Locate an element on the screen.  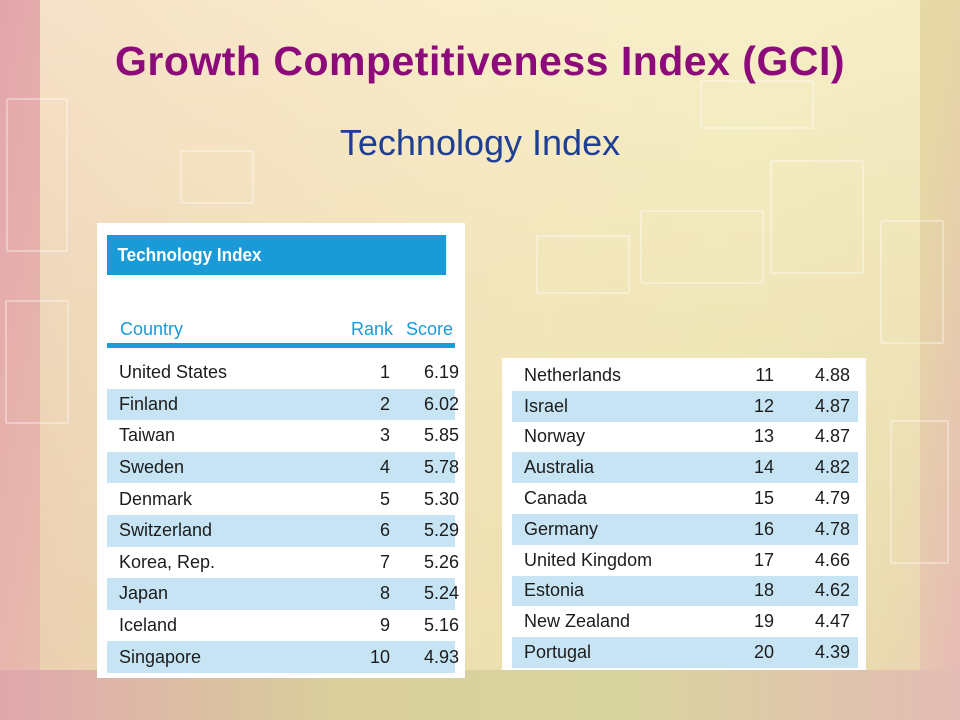
rank-cell: 5 is located at coordinates (384, 498).